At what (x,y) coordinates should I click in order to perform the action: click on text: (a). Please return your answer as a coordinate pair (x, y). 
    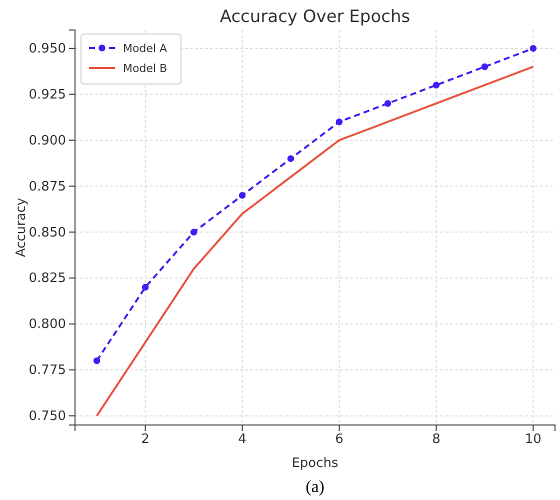
    Looking at the image, I should click on (315, 486).